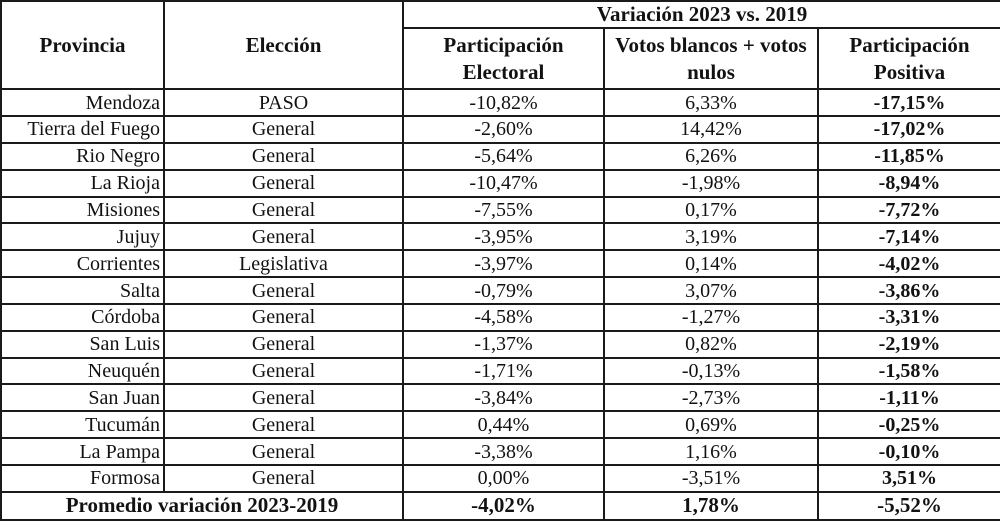 The image size is (1000, 521). I want to click on cell-participacion-electoral: -1,37%, so click(503, 344).